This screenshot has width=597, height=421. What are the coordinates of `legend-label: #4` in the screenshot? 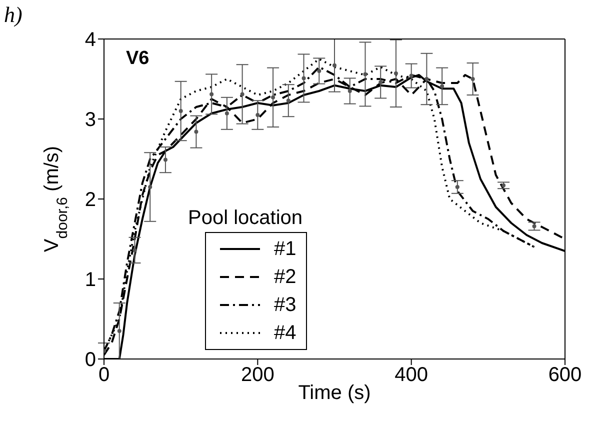 It's located at (285, 333).